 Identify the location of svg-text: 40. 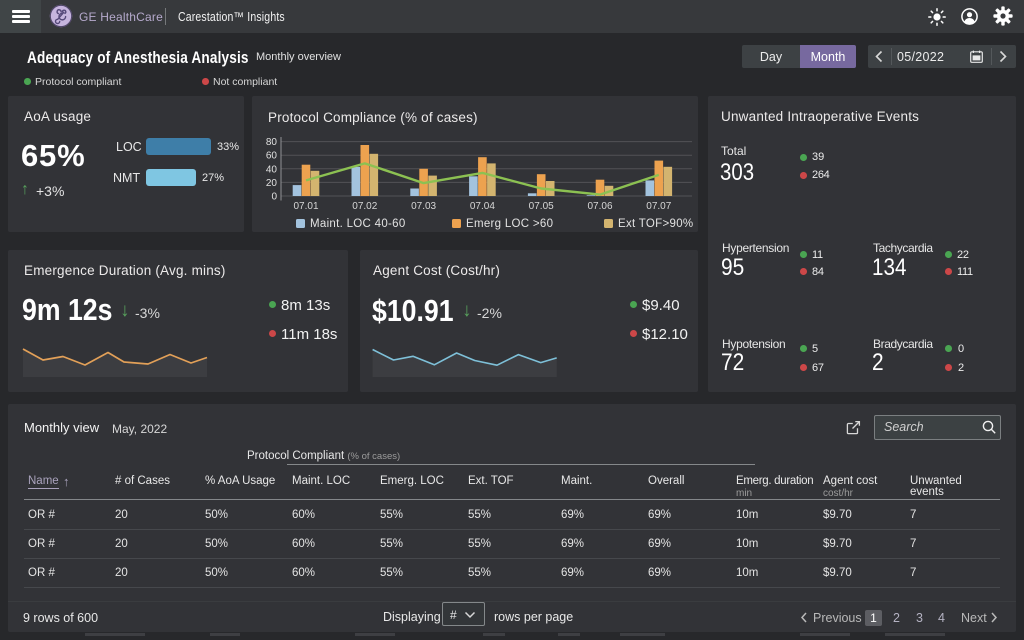
(272, 169).